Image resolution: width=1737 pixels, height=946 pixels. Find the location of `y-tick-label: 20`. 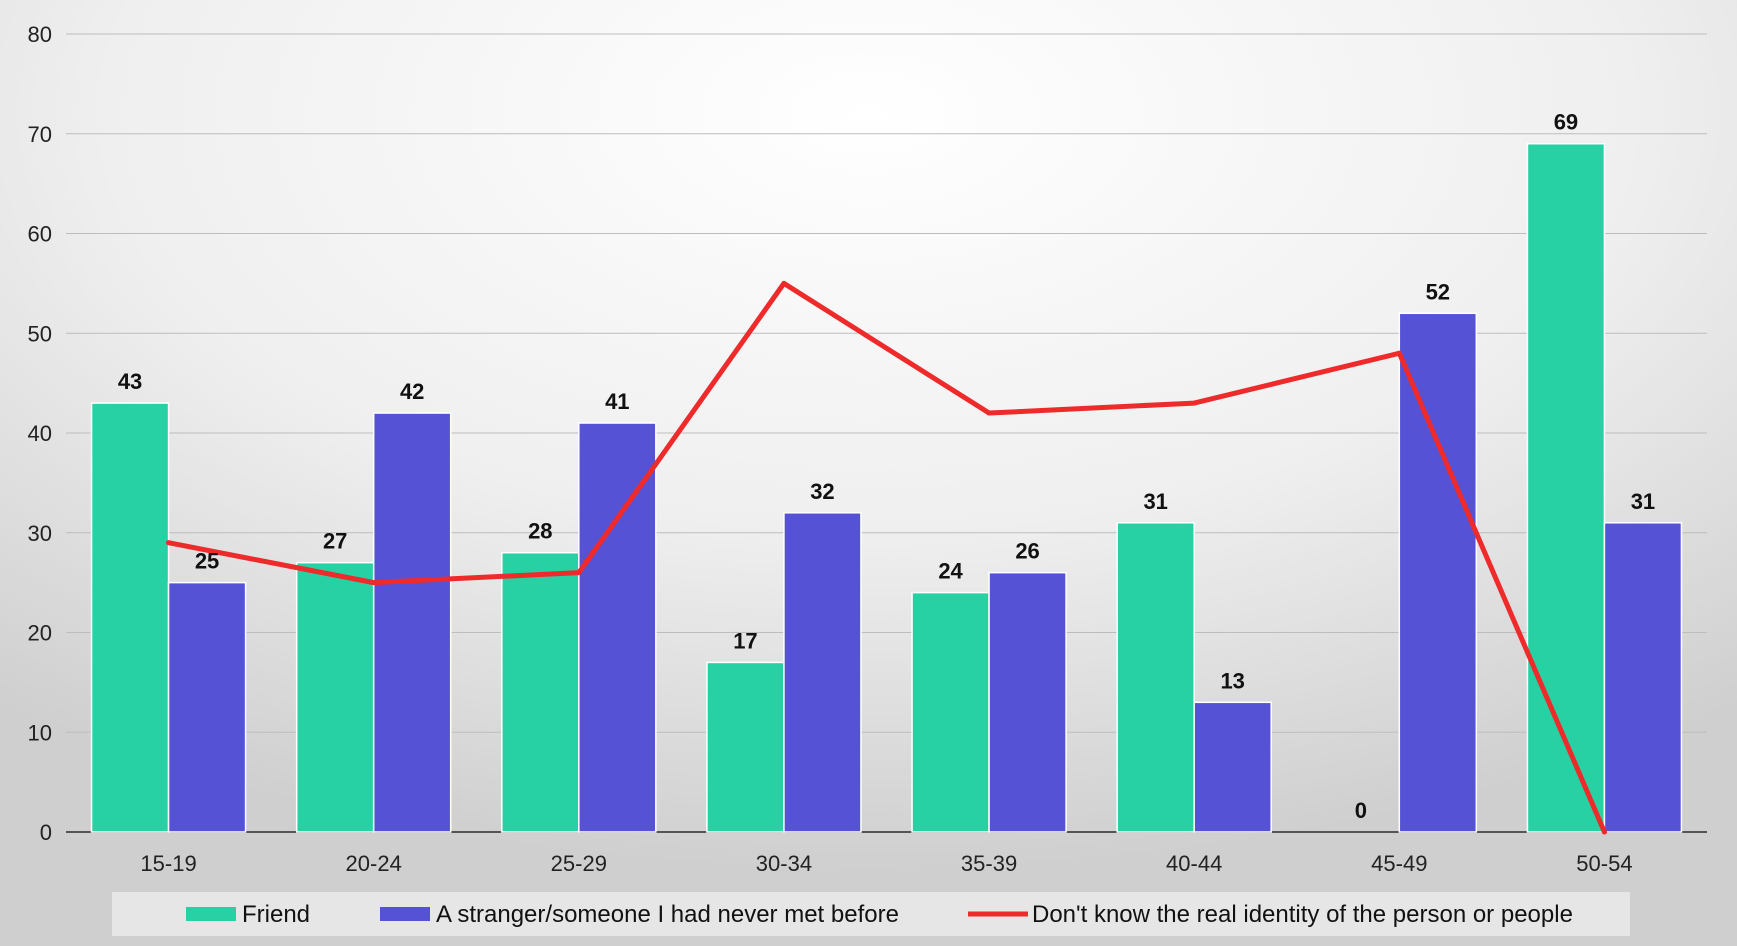

y-tick-label: 20 is located at coordinates (40, 633).